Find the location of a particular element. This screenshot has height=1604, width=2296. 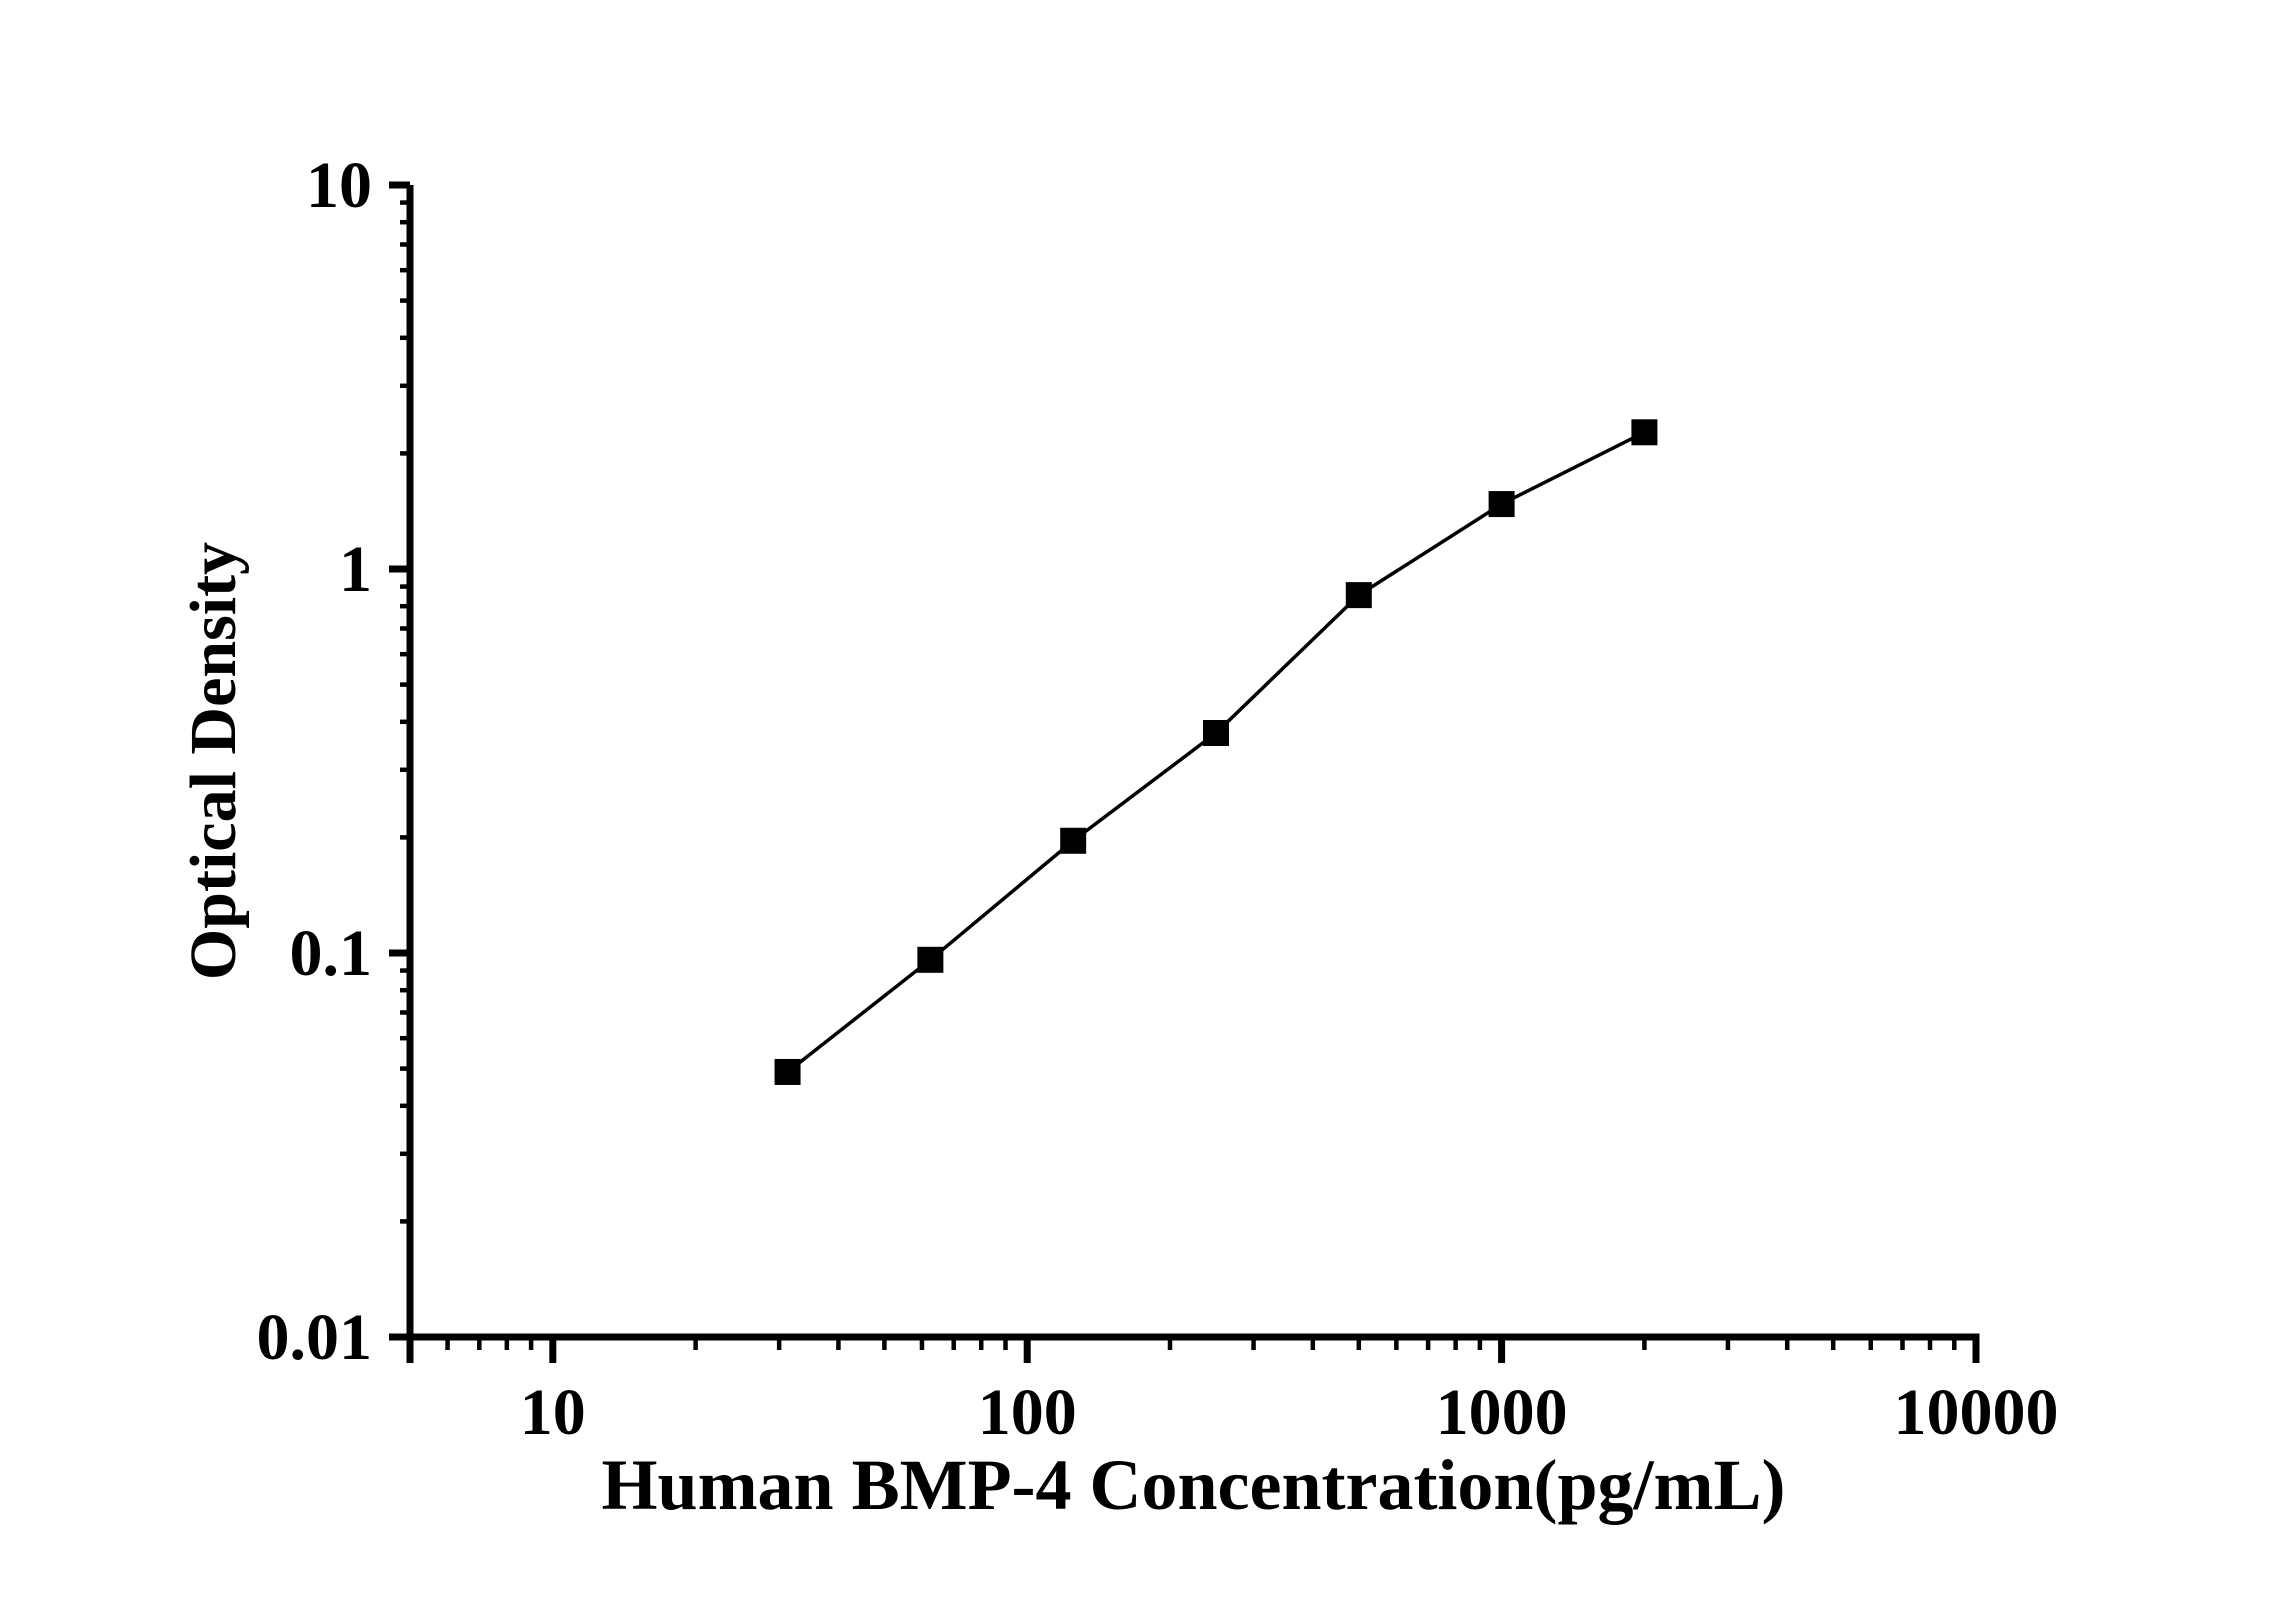

x-axis-tick-label: 10000 is located at coordinates (1976, 1412).